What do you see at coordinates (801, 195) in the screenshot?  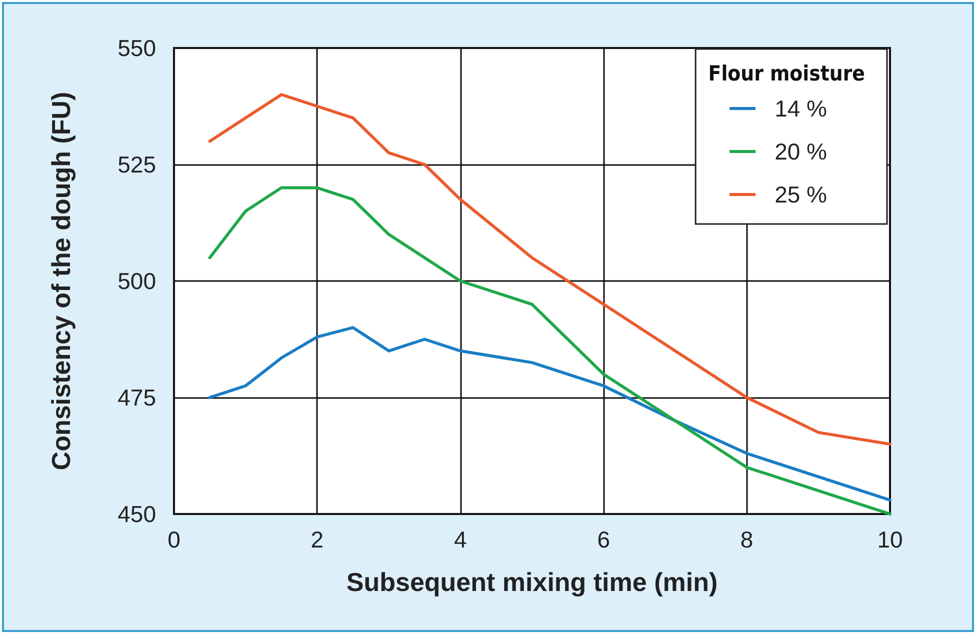 I see `legend-label: 25 %` at bounding box center [801, 195].